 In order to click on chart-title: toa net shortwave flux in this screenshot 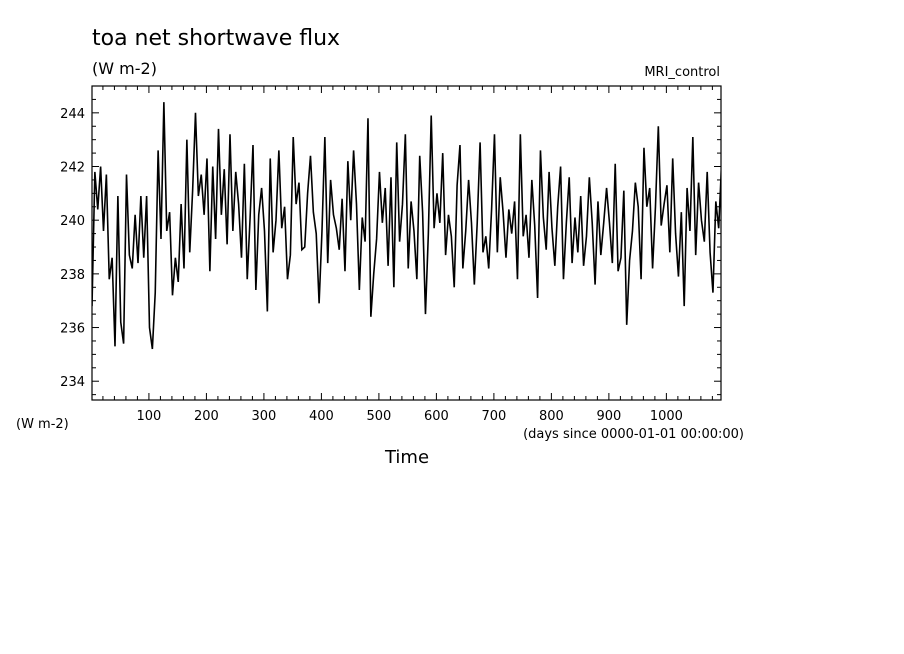, I will do `click(216, 38)`.